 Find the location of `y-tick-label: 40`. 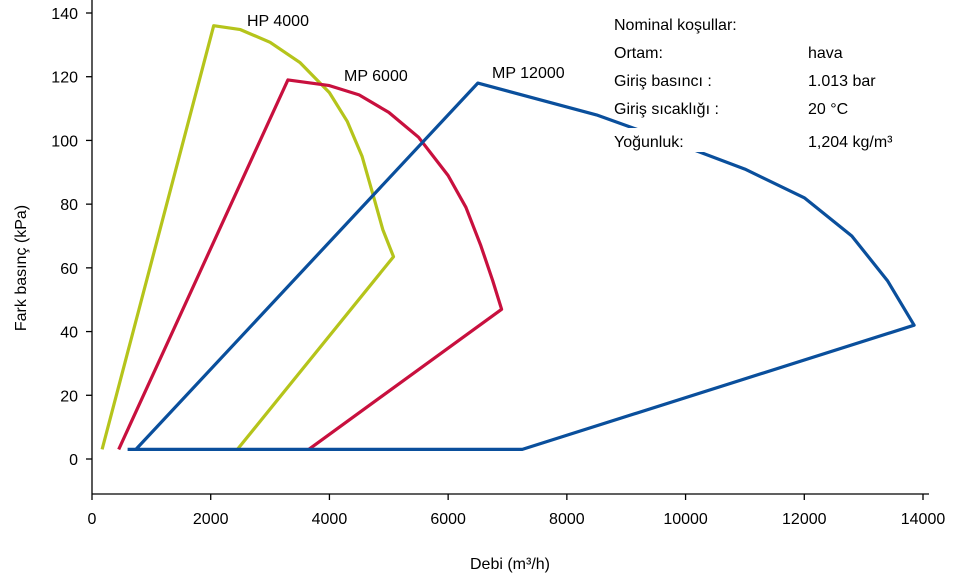

y-tick-label: 40 is located at coordinates (69, 333).